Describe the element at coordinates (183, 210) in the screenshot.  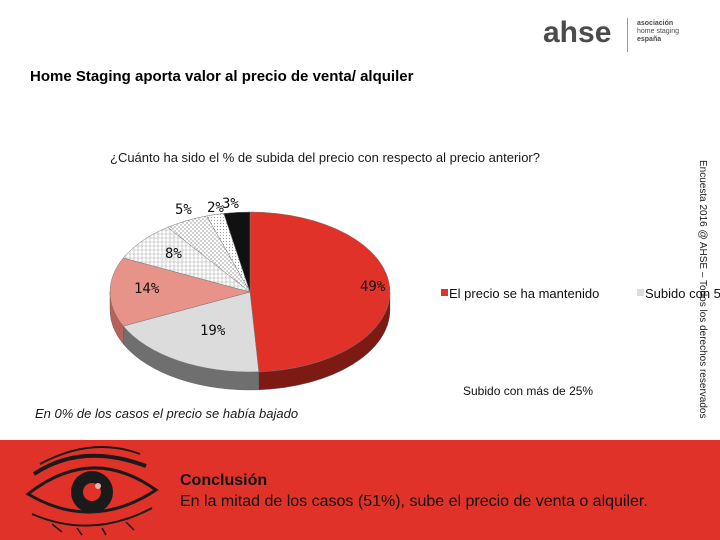
I see `pie-label-5: 5%` at that location.